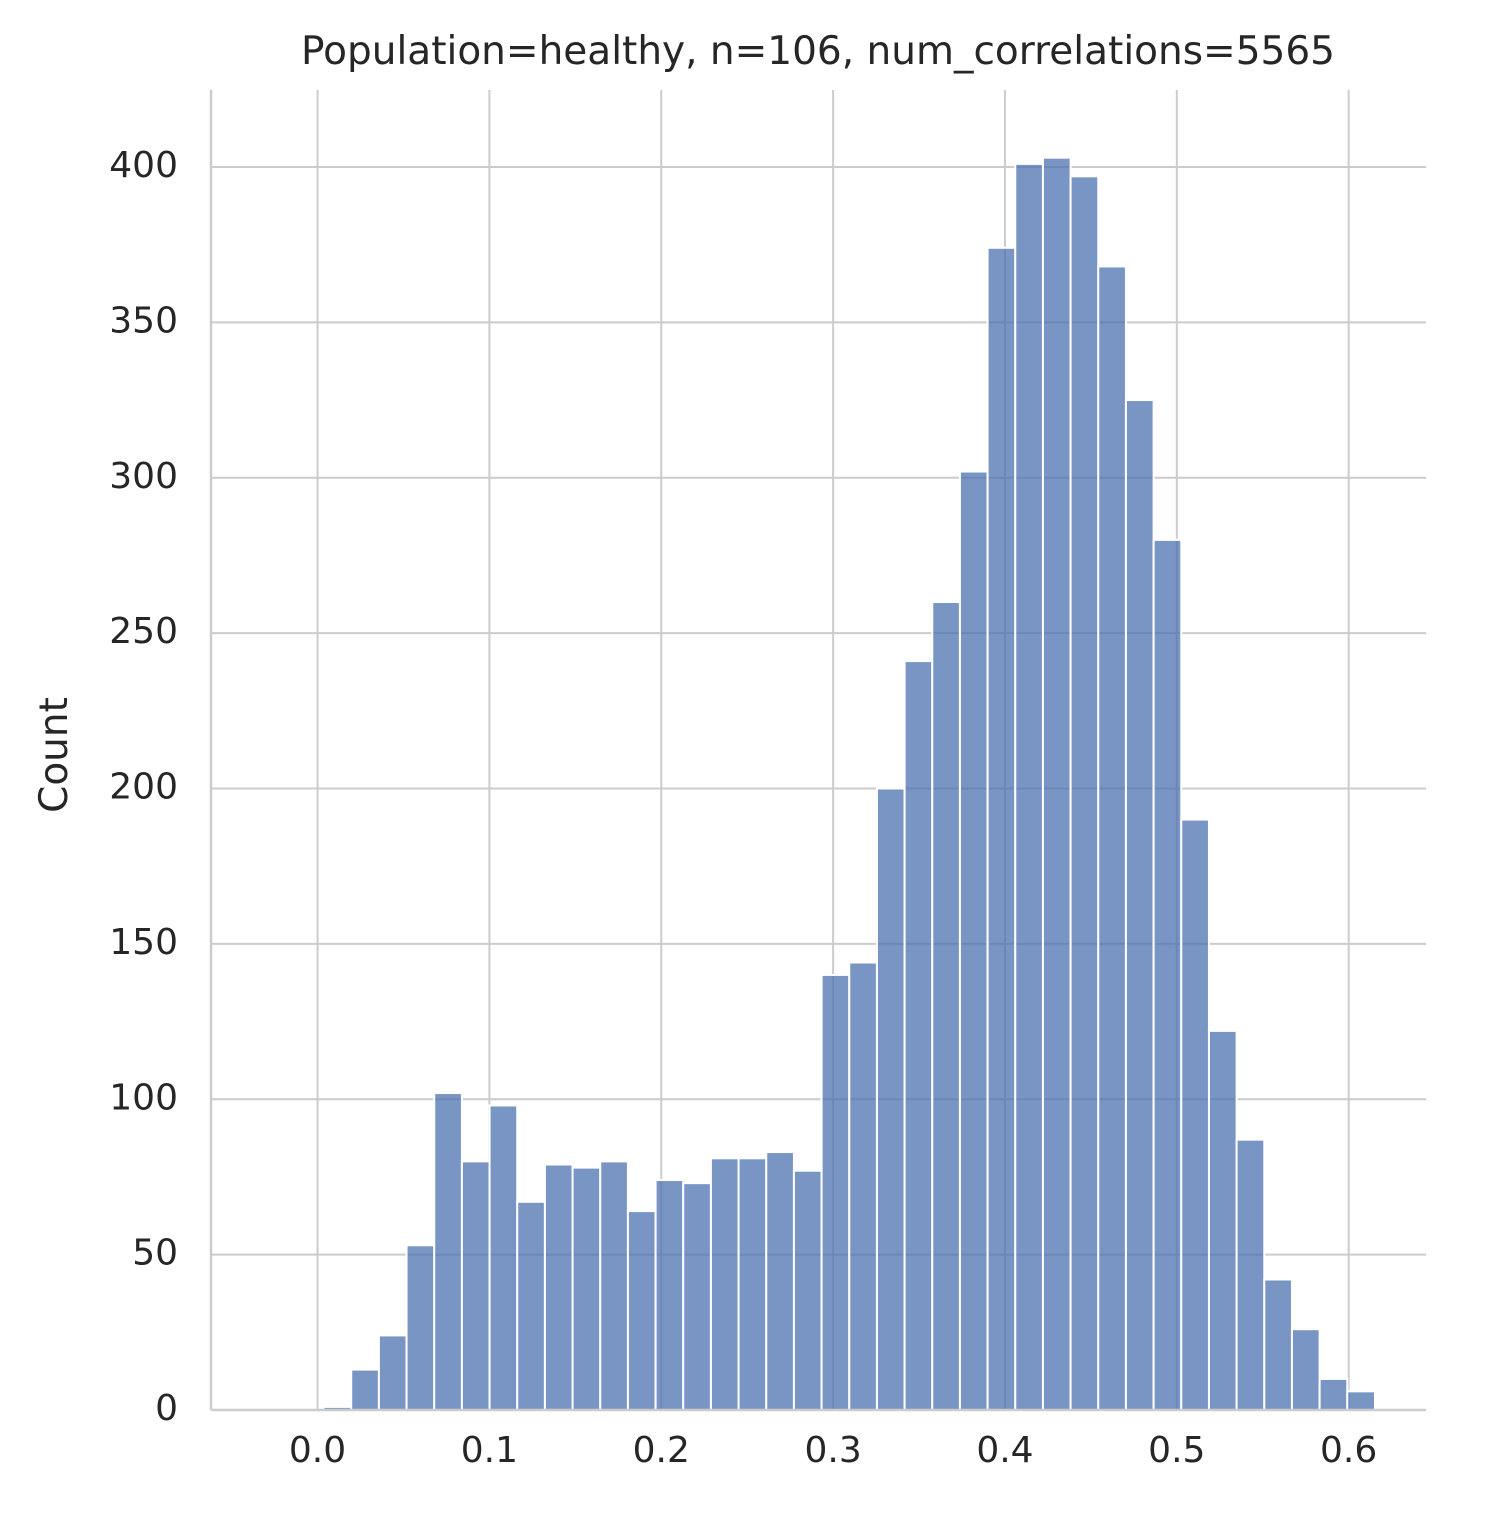  Describe the element at coordinates (143, 320) in the screenshot. I see `y-tick-label: 350` at that location.